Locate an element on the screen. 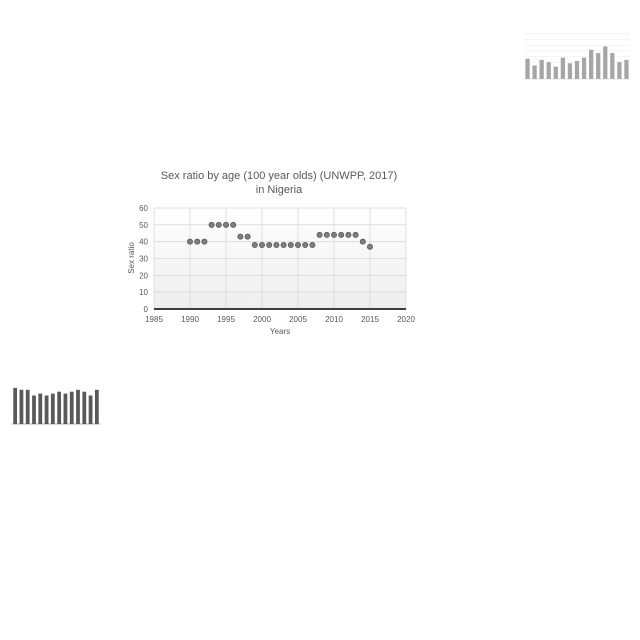 Image resolution: width=640 pixels, height=640 pixels. x-tick-label: 1995 is located at coordinates (226, 319).